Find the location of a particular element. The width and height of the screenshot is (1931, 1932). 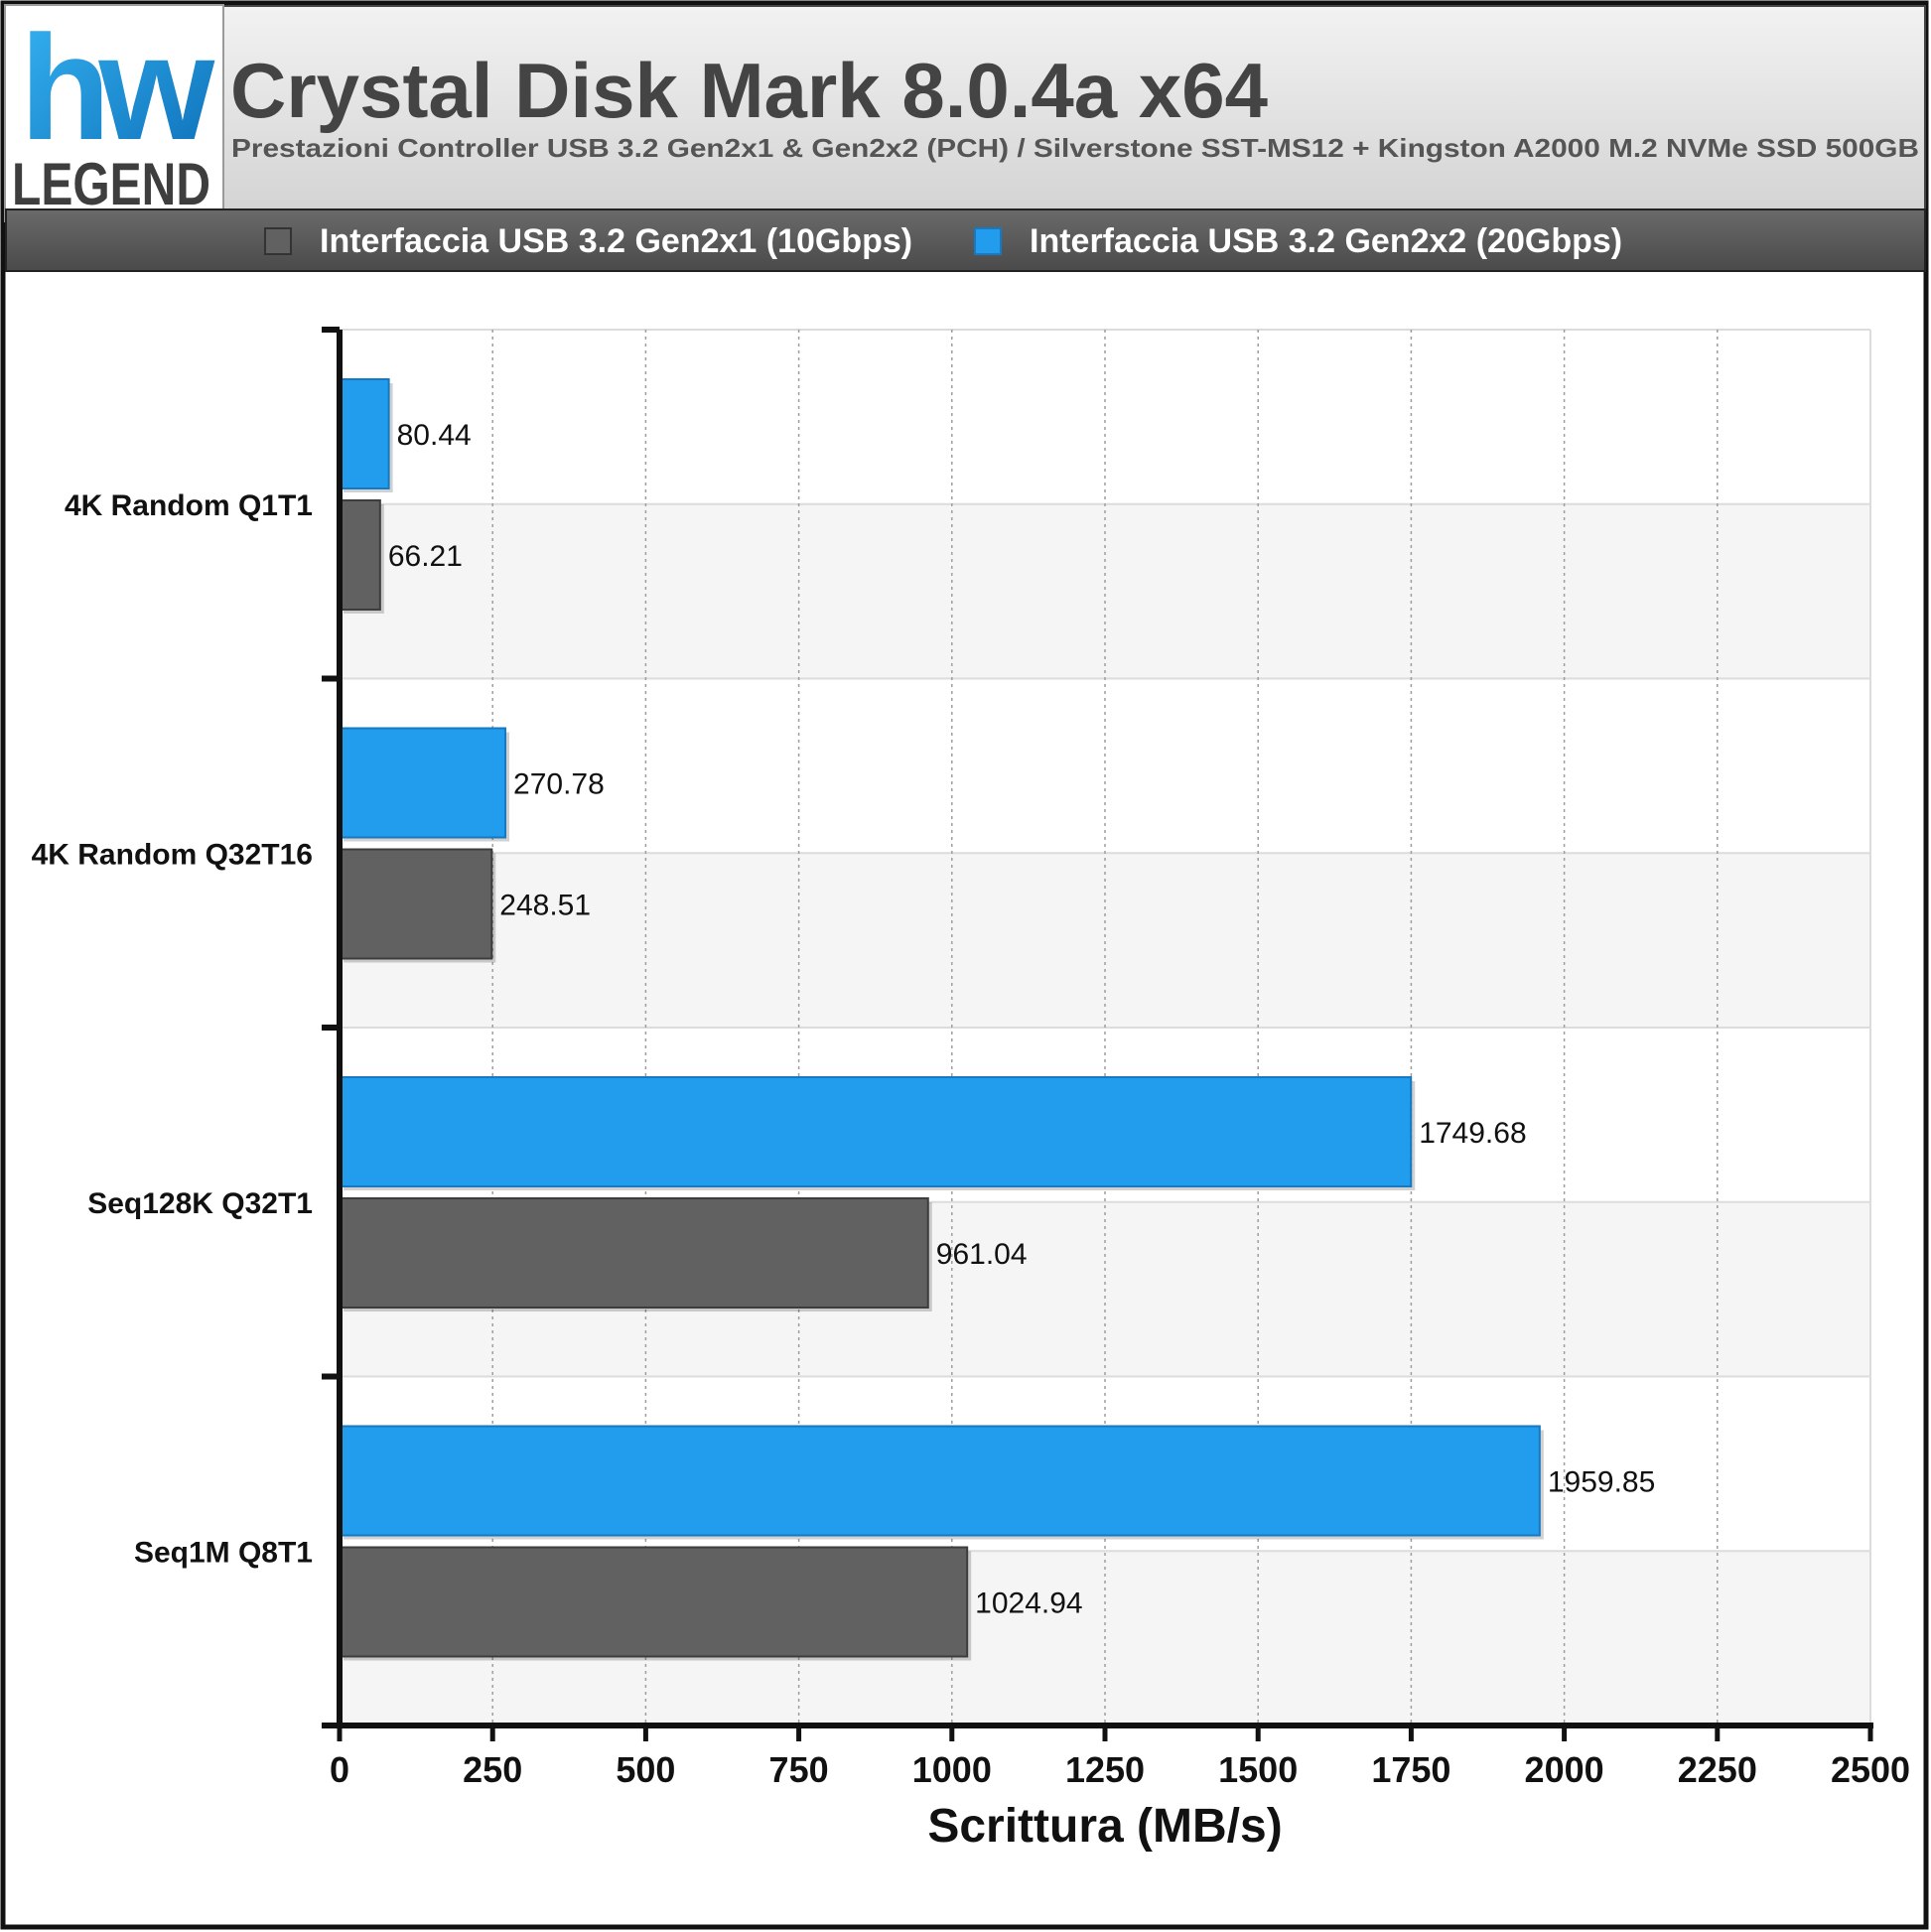

bar-value-label: 1959.85 is located at coordinates (1601, 1483).